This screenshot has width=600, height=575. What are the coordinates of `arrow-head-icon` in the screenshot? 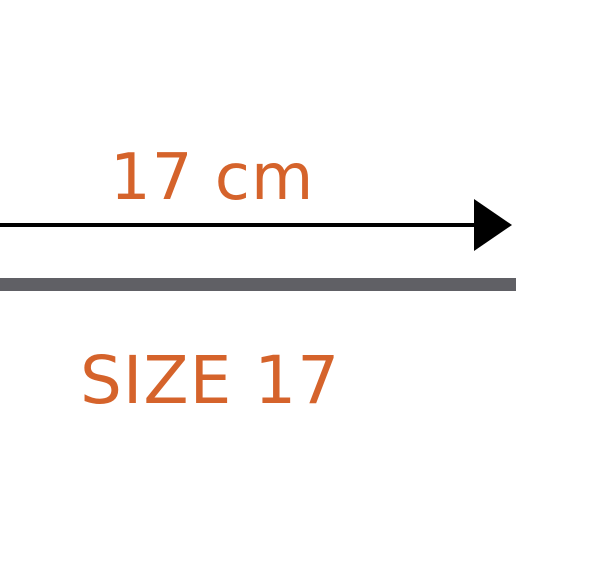 It's located at (493, 225).